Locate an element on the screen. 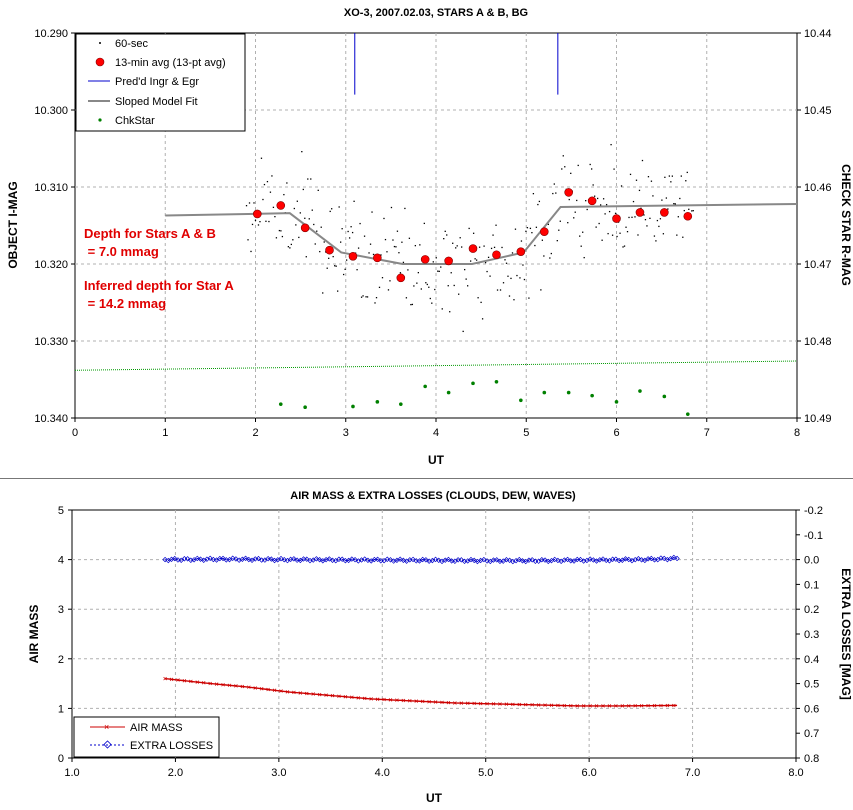 This screenshot has height=810, width=853. chart2-x-tick-label: 5.0 is located at coordinates (485, 773).